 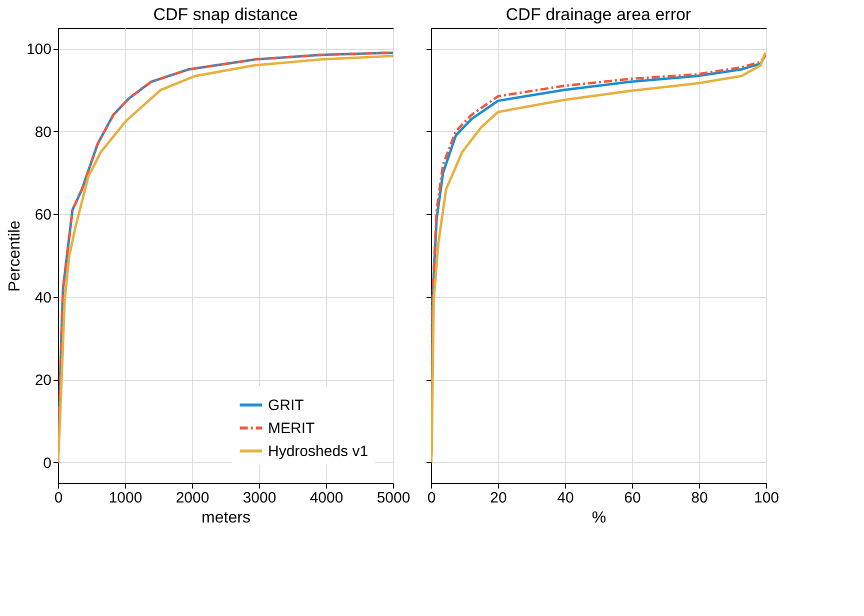 What do you see at coordinates (226, 518) in the screenshot?
I see `x-axis-title: meters` at bounding box center [226, 518].